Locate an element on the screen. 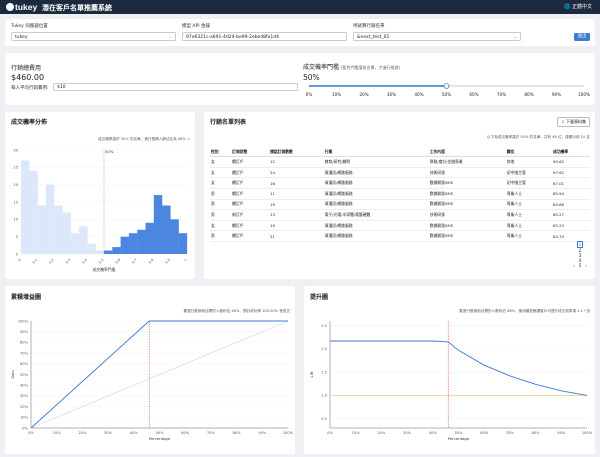 This screenshot has width=600, height=457. table-cell: 85.27 is located at coordinates (571, 215).